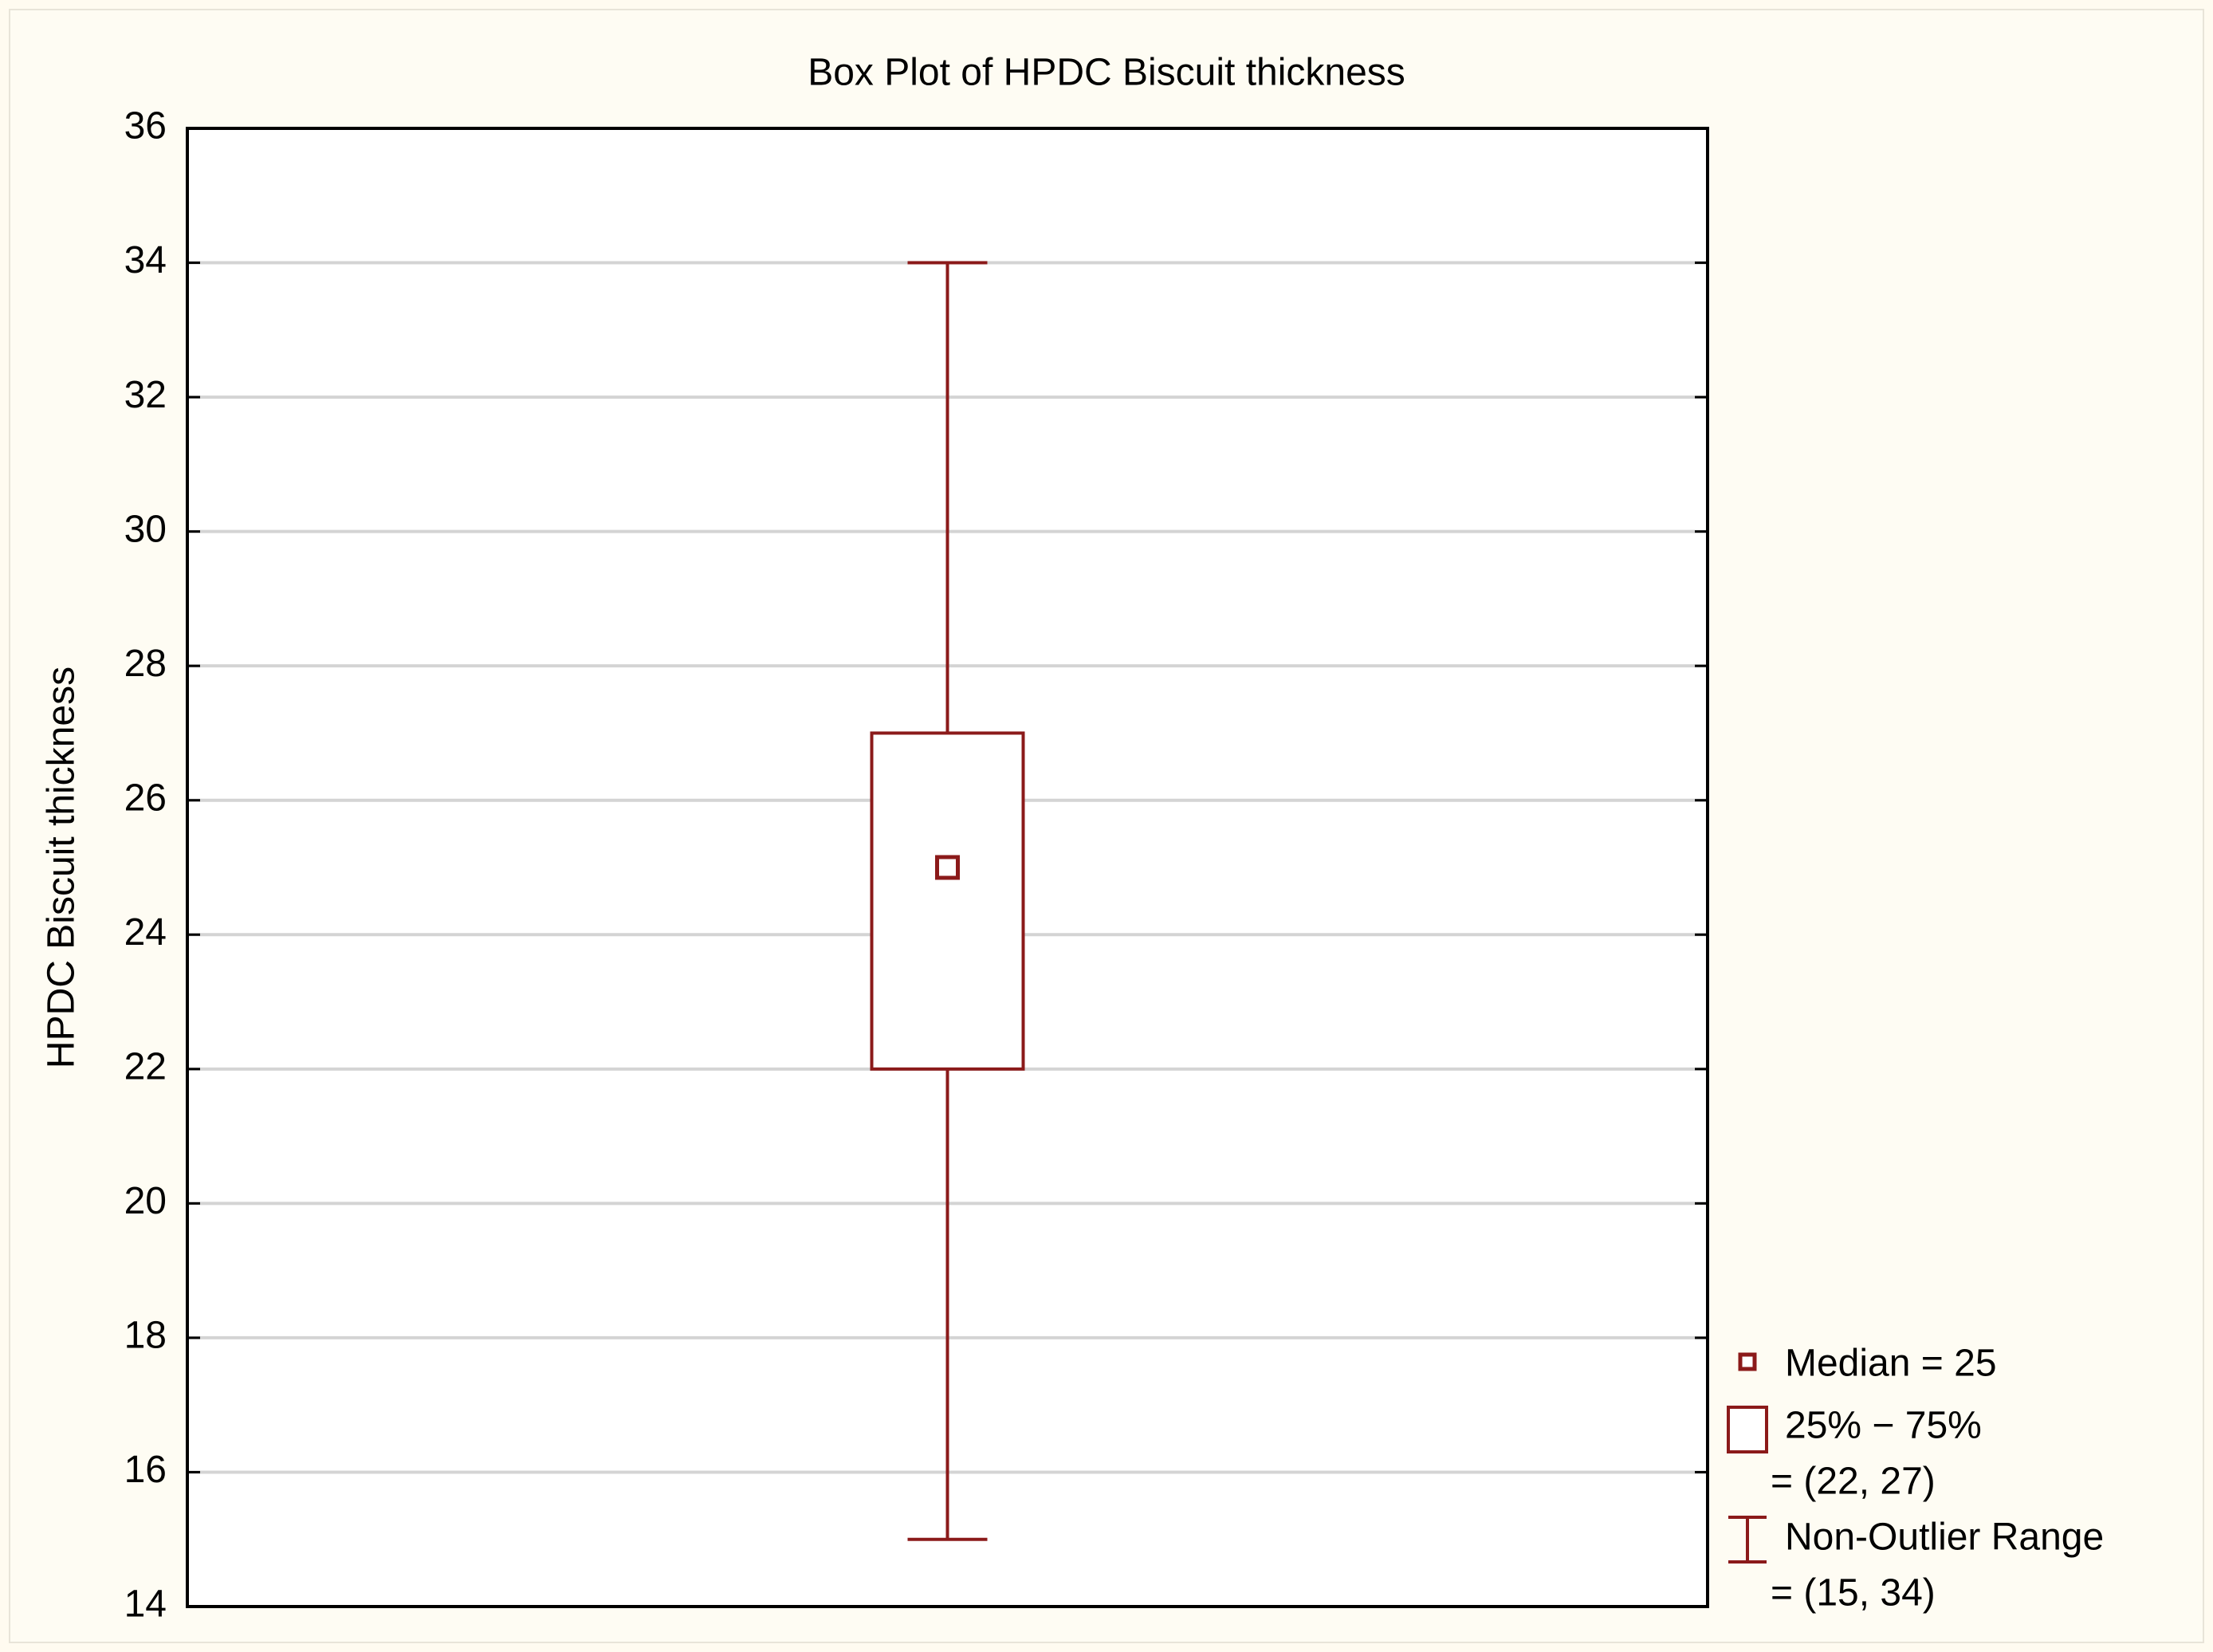 The image size is (2213, 1652). Describe the element at coordinates (1853, 1593) in the screenshot. I see `legend-label: = (15, 34)` at that location.